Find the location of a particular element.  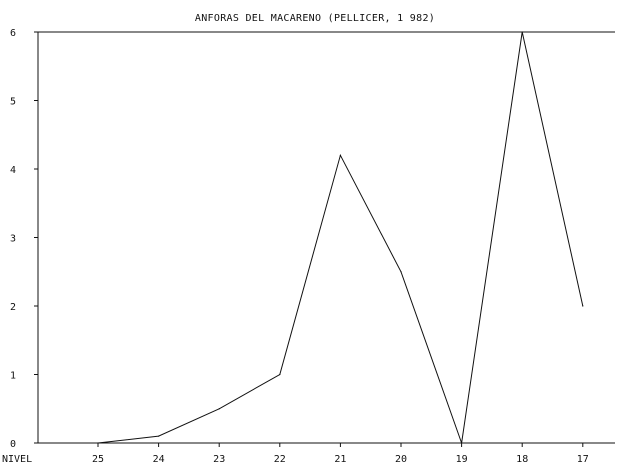

y-tick-label: 3 is located at coordinates (13, 239).